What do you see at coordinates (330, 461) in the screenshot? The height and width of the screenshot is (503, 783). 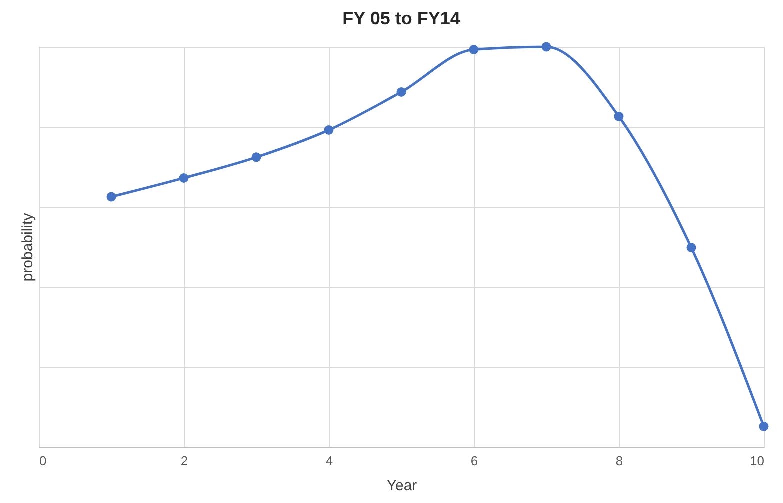 I see `x-tick-label: 4` at bounding box center [330, 461].